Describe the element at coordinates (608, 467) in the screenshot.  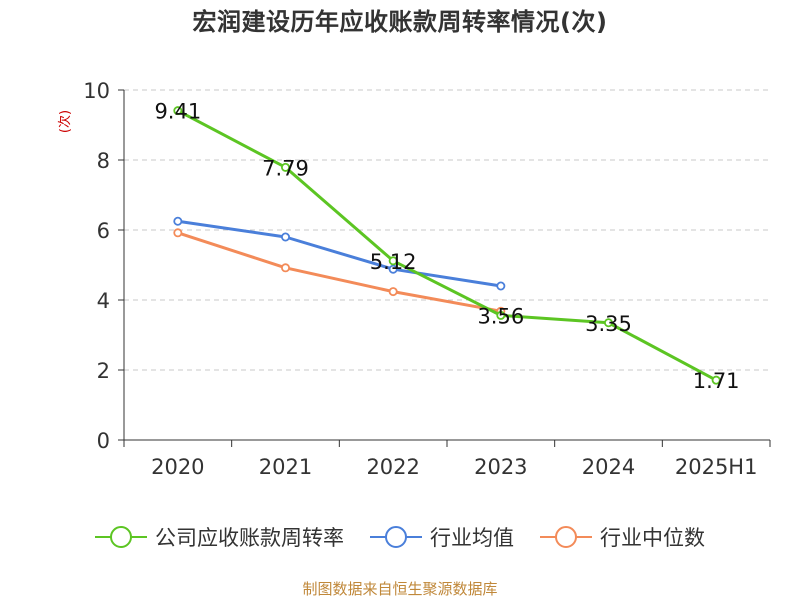
I see `x-tick-label: 2024` at that location.